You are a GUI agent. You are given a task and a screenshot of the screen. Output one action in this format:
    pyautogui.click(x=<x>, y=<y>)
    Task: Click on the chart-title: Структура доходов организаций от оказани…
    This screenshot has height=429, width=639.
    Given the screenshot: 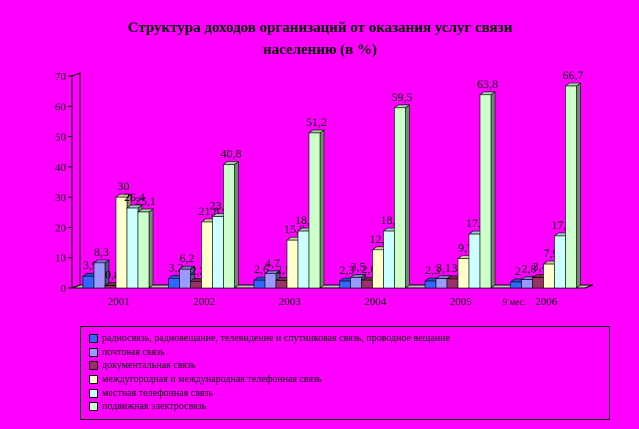 What is the action you would take?
    pyautogui.click(x=320, y=39)
    